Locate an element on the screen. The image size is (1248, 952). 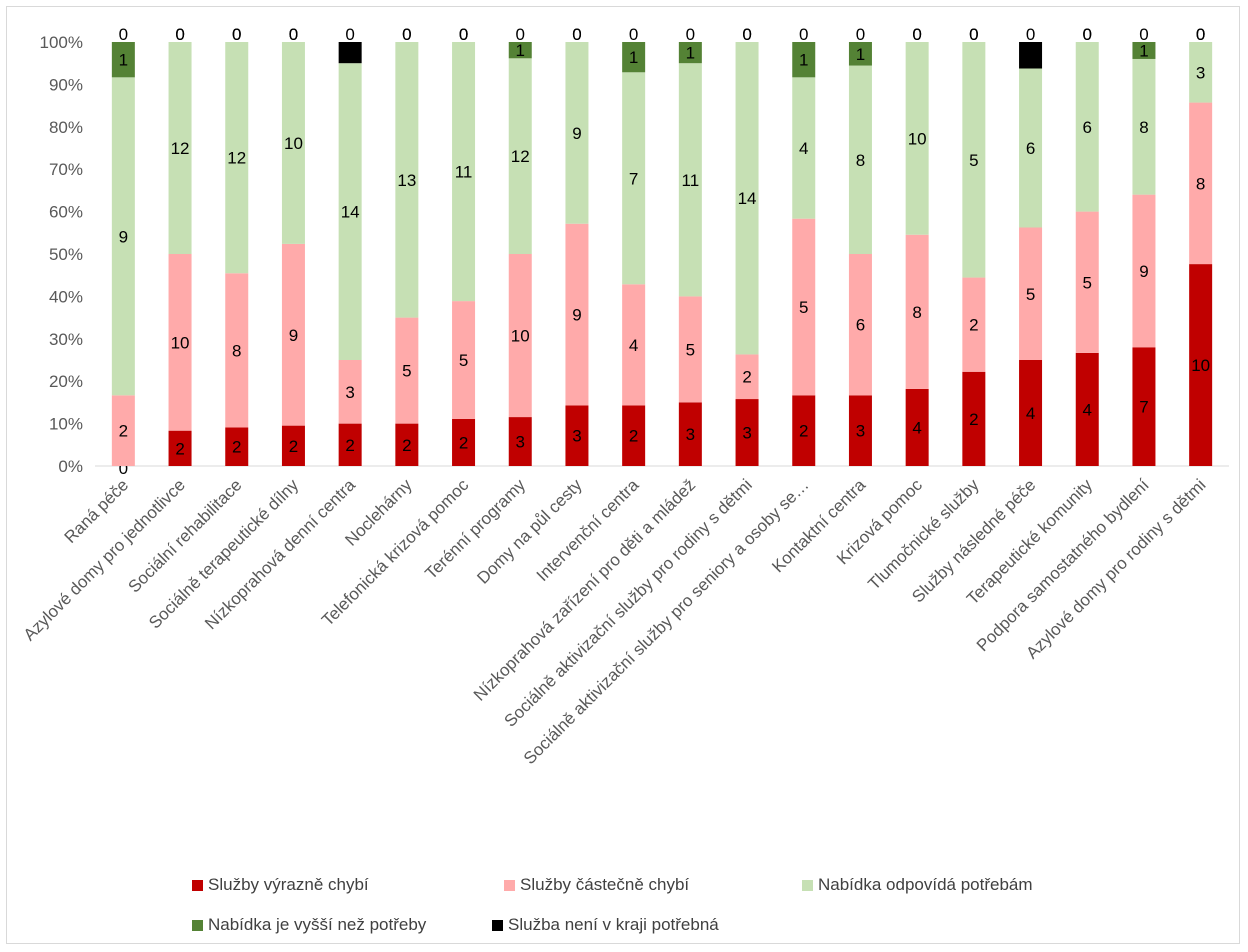
y-tick-label: 0% is located at coordinates (70, 466).